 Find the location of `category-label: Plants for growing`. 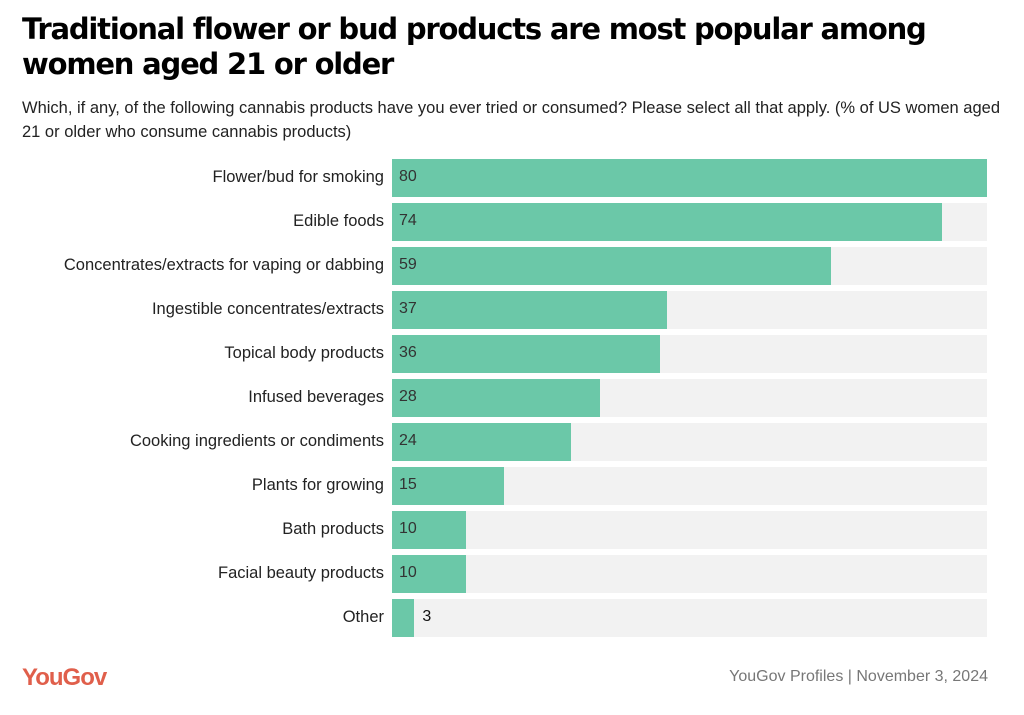

category-label: Plants for growing is located at coordinates (317, 485).